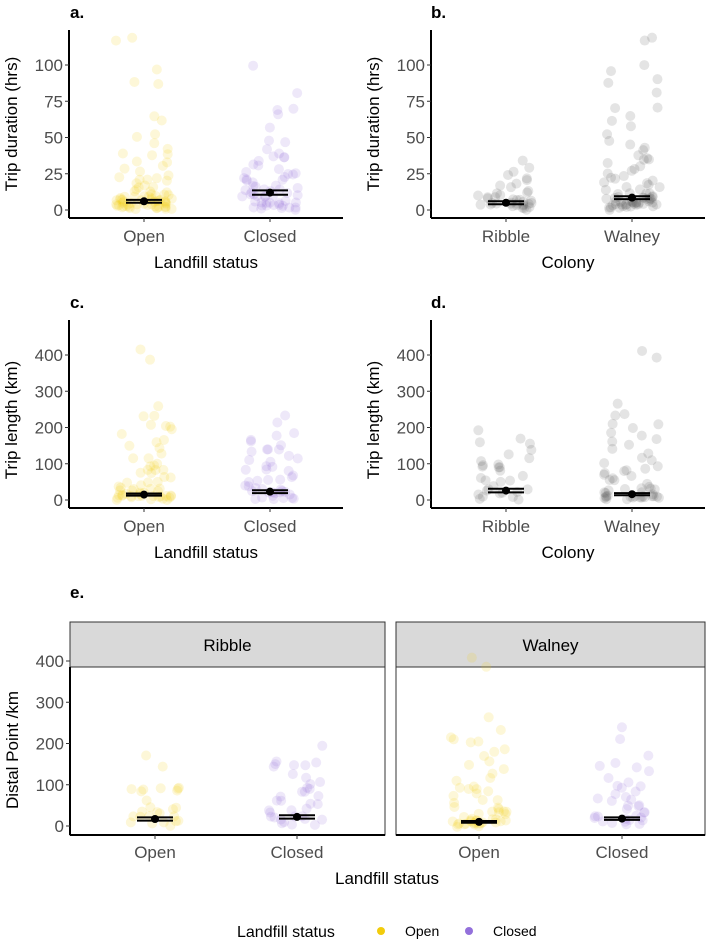 This screenshot has height=946, width=709. I want to click on y-tick-label: 400, so click(49, 355).